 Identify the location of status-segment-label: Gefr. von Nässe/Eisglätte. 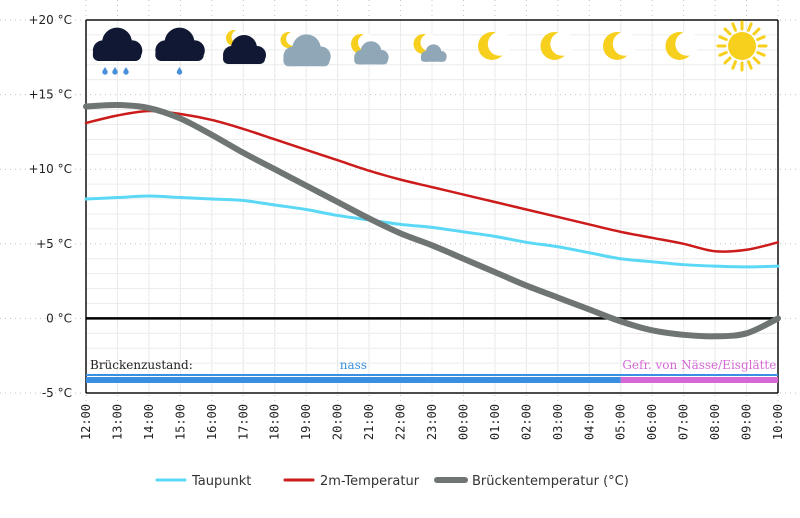
(699, 365).